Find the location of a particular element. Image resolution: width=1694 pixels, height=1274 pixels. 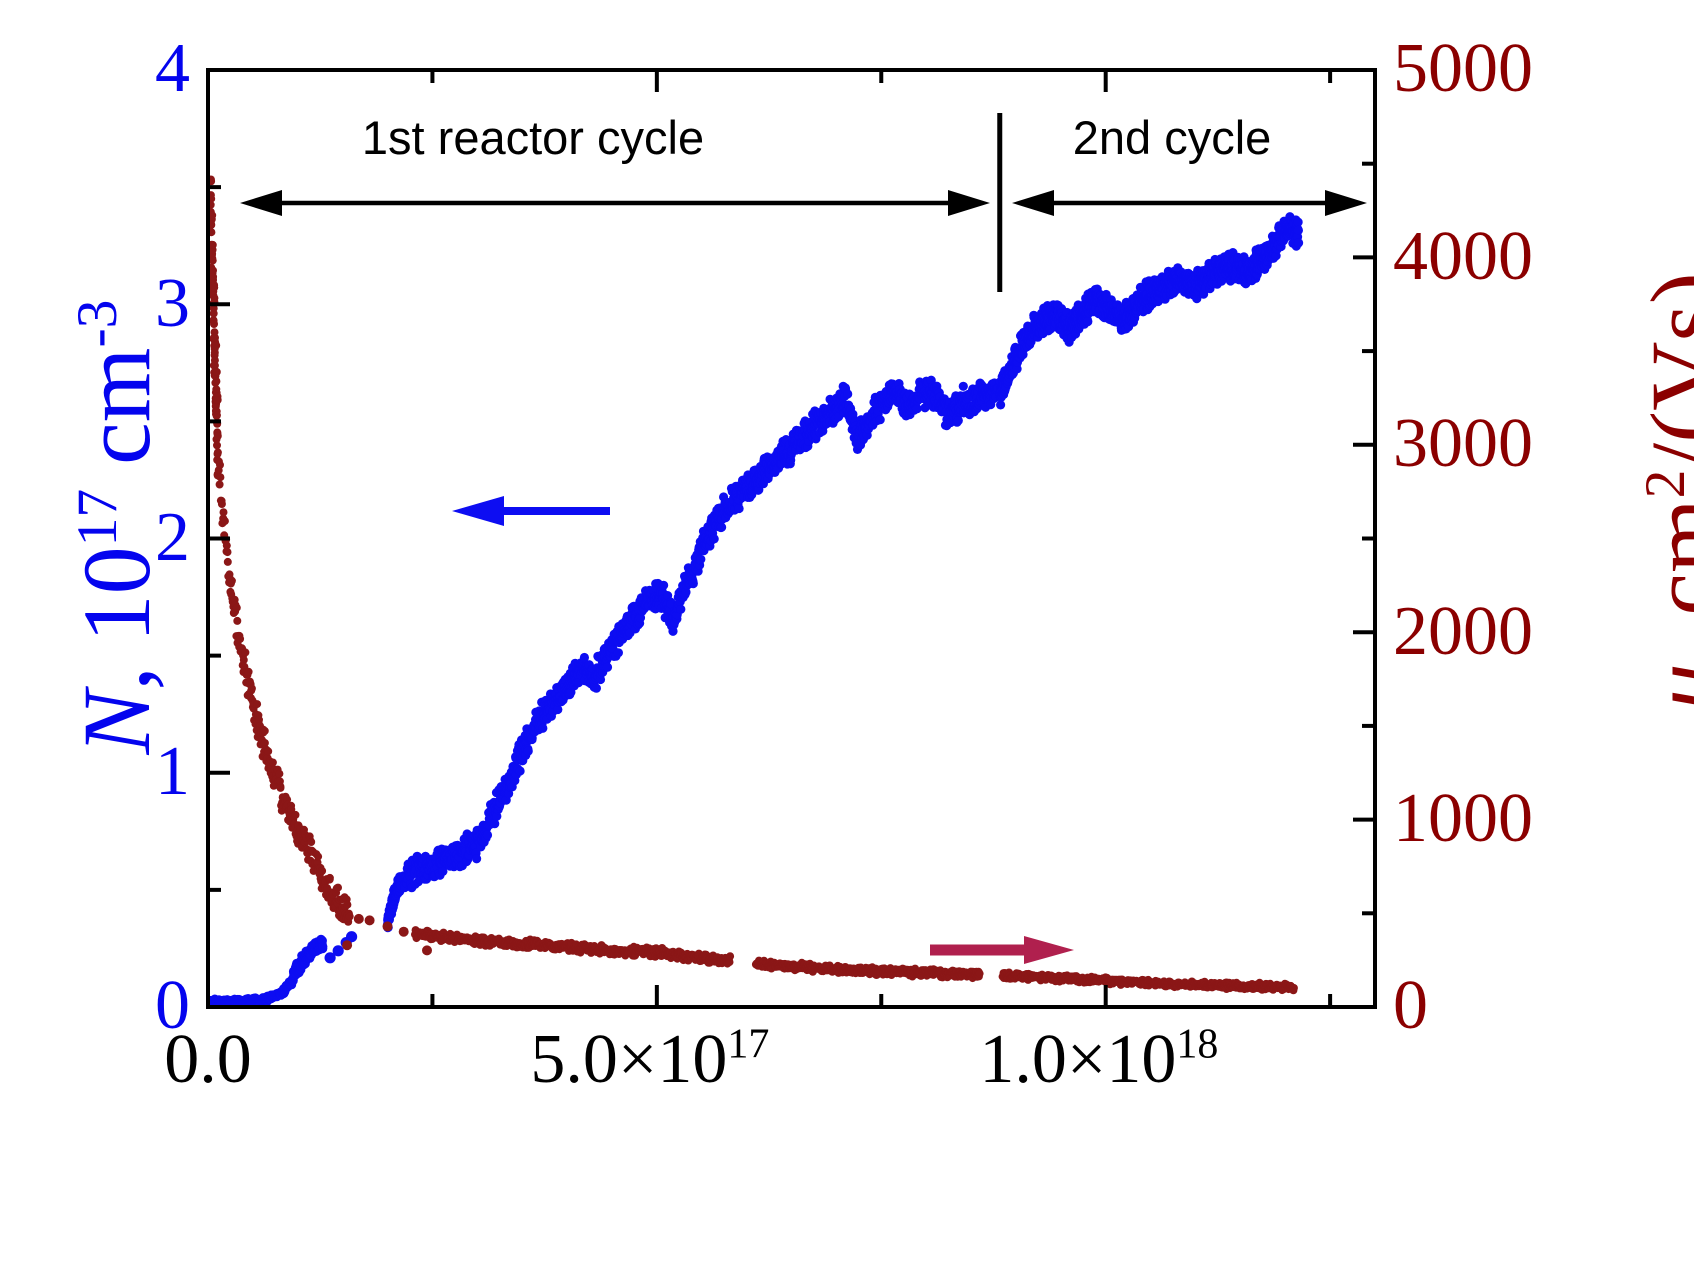

x-axis-title: Fluence, cm-2 is located at coordinates (820, 1212).